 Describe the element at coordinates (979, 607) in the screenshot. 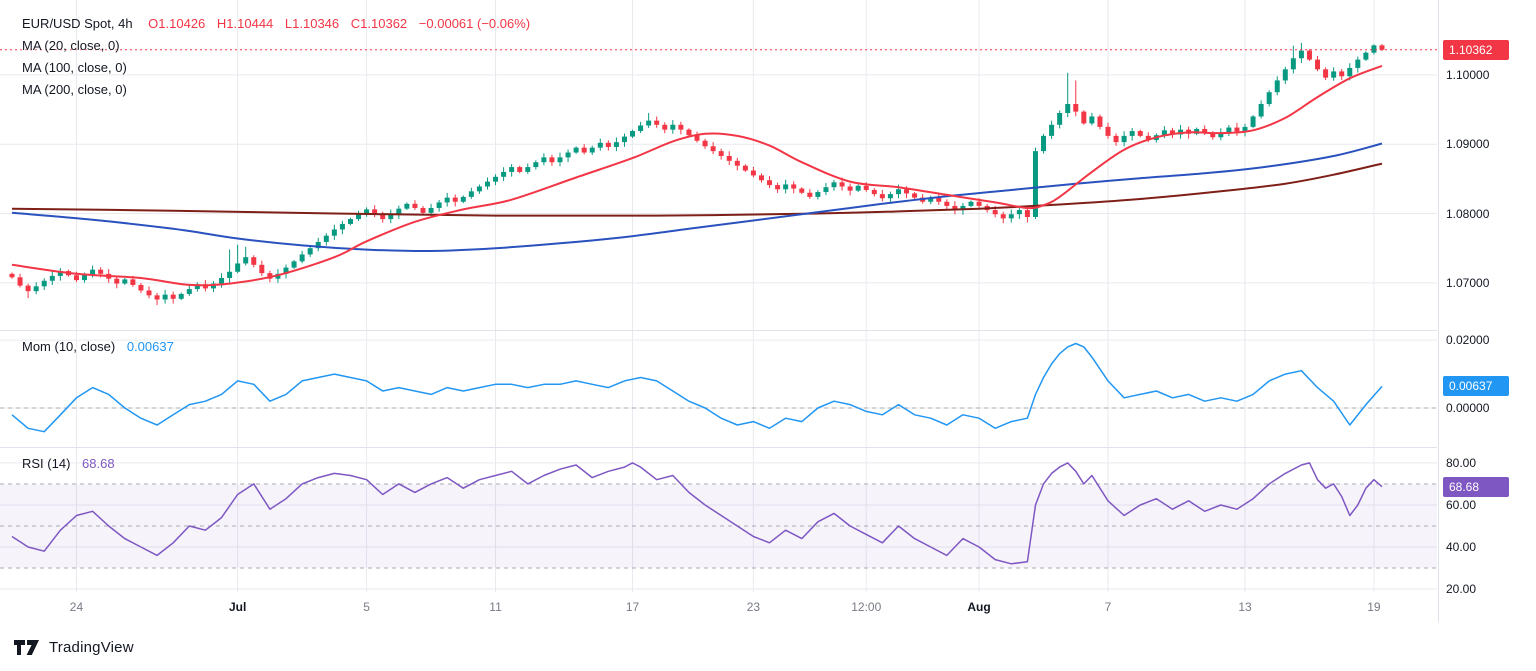

I see `time-label: Aug` at that location.